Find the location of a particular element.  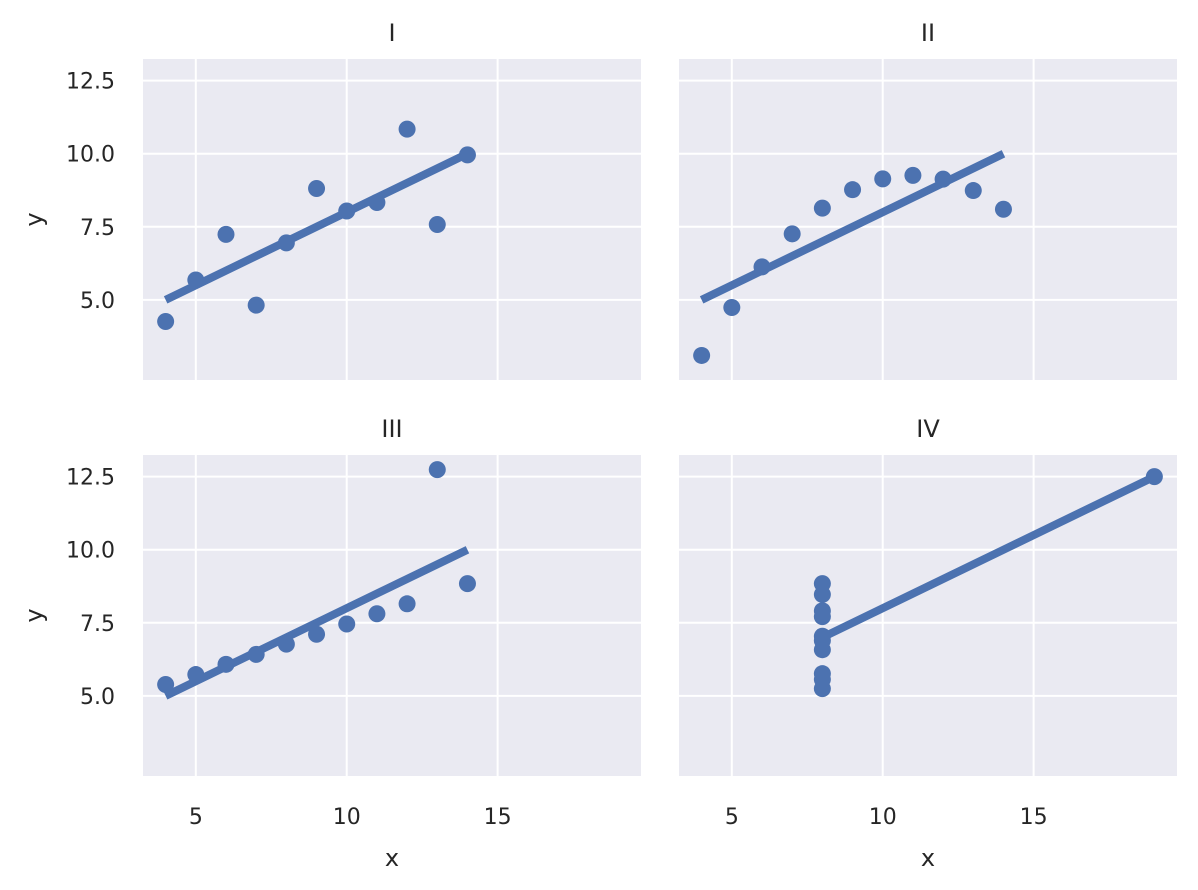

panel-title: III is located at coordinates (391, 429).